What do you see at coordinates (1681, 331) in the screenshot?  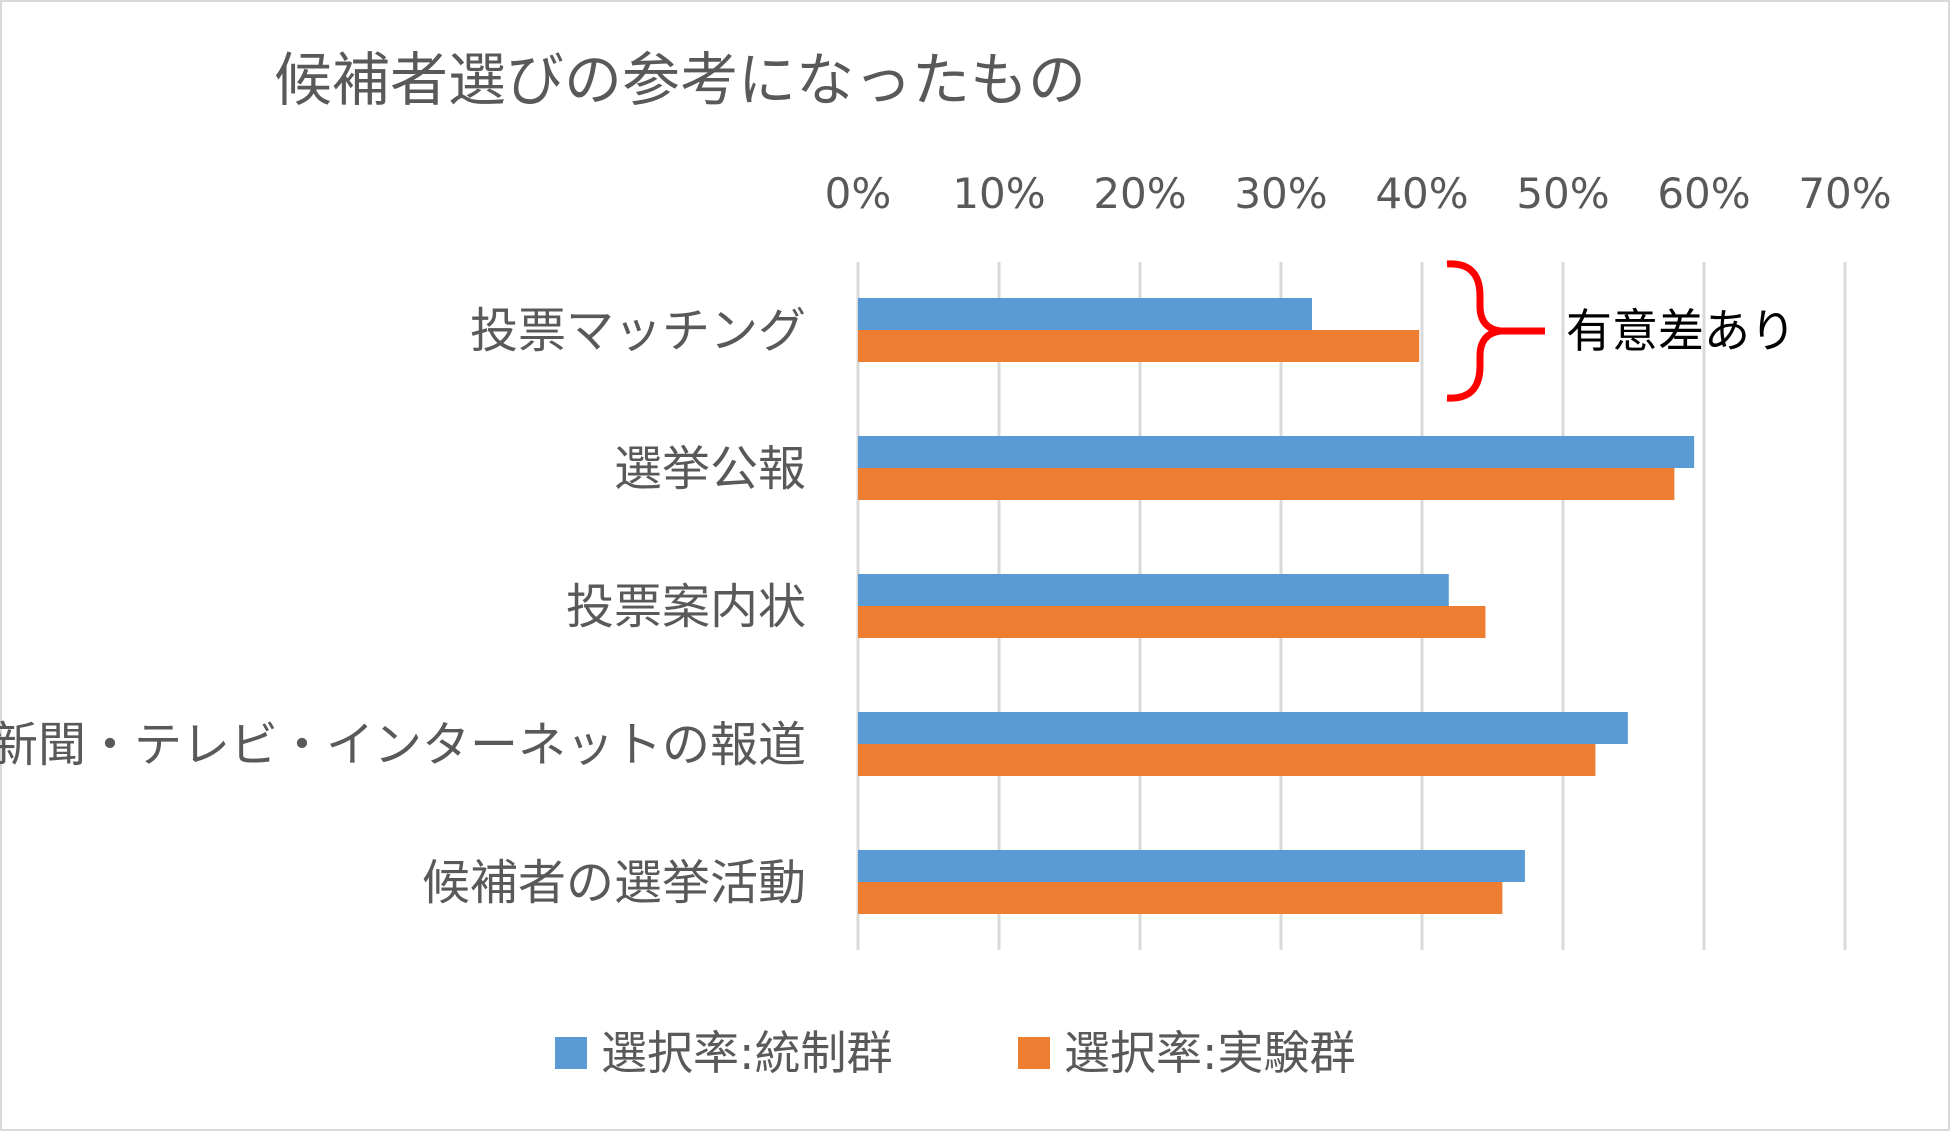 I see `significance-label: 有意差あり` at bounding box center [1681, 331].